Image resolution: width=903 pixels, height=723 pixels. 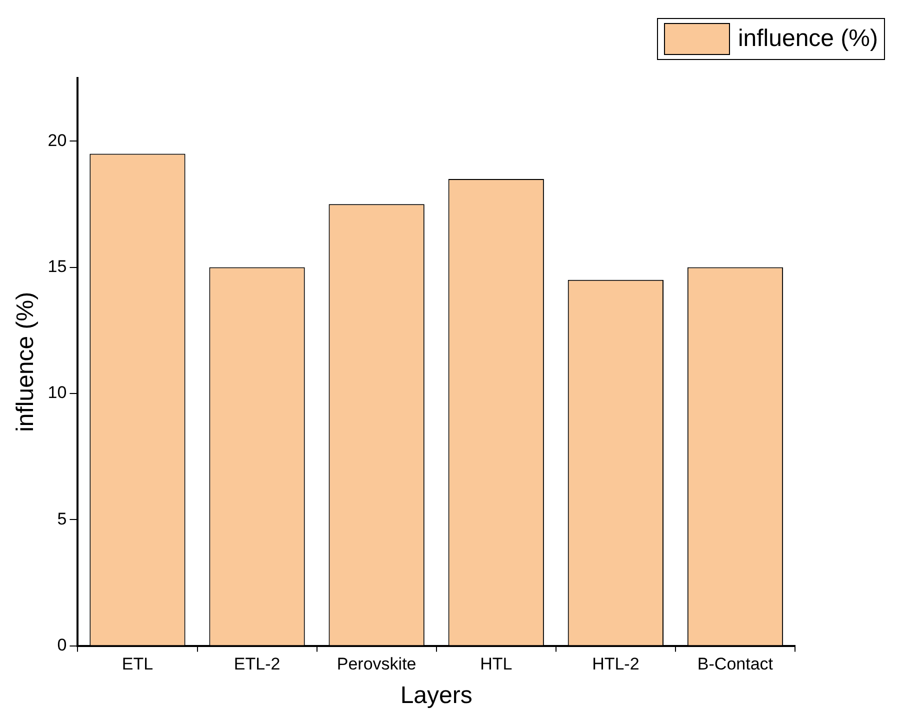 What do you see at coordinates (735, 664) in the screenshot?
I see `x-tick-label: B-Contact` at bounding box center [735, 664].